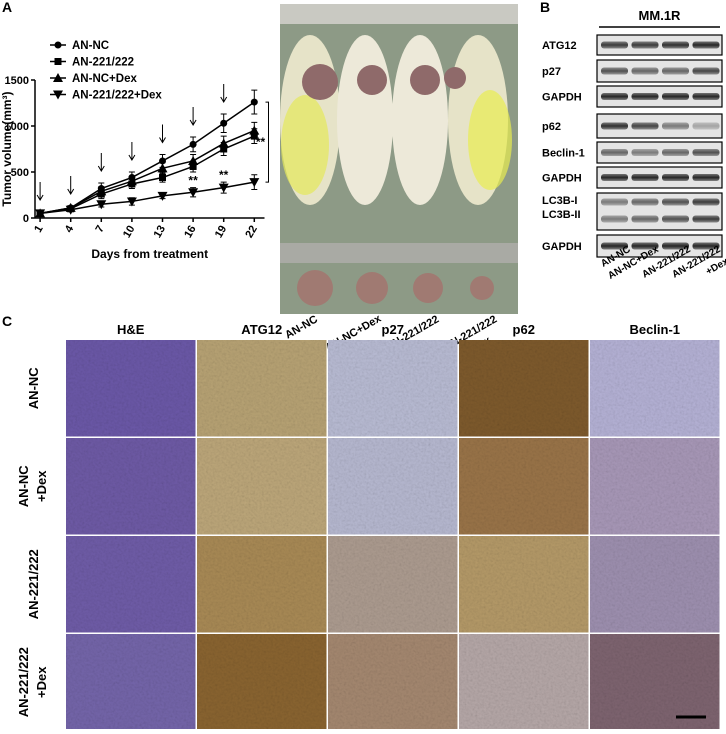  What do you see at coordinates (561, 215) in the screenshot?
I see `blot-row-label: LC3B-II` at bounding box center [561, 215].